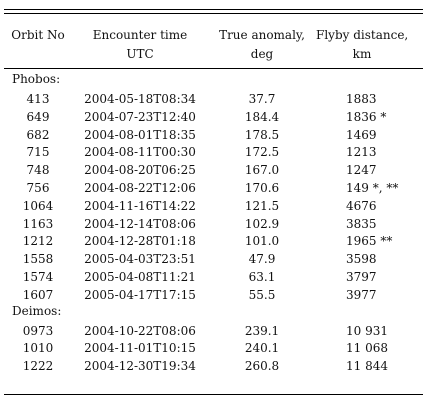 The width and height of the screenshot is (427, 409). What do you see at coordinates (38, 205) in the screenshot?
I see `cell-orbit: 1064` at bounding box center [38, 205].